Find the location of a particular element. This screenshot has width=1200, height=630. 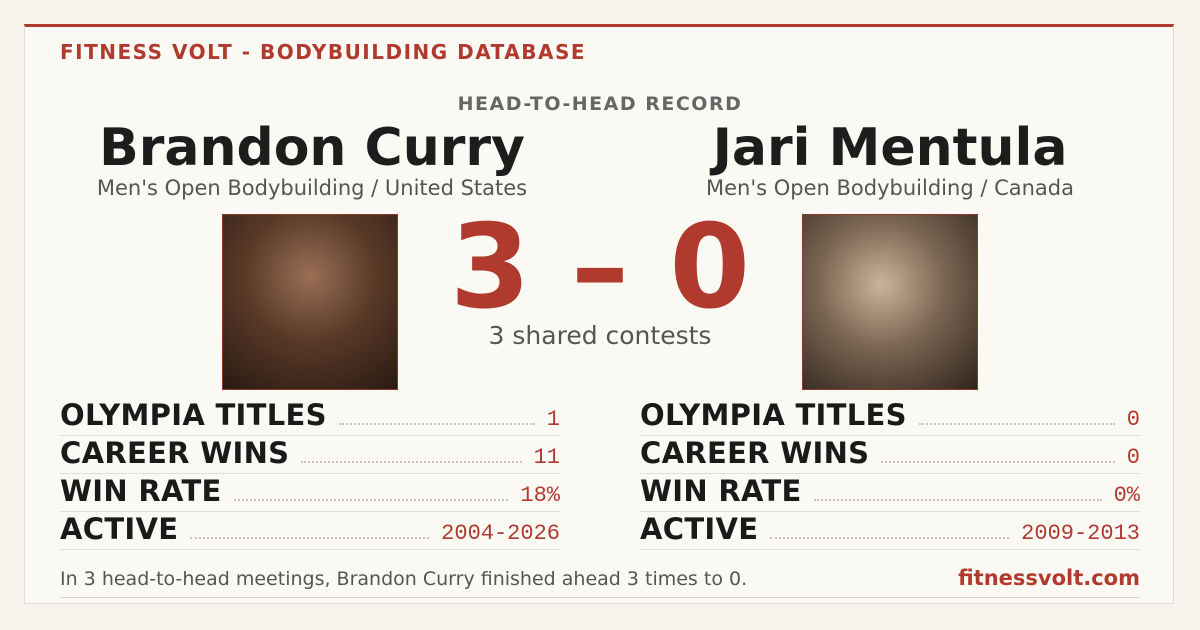

brand: FITNESS VOLT - BODYBUILDING DATABASE is located at coordinates (323, 52).